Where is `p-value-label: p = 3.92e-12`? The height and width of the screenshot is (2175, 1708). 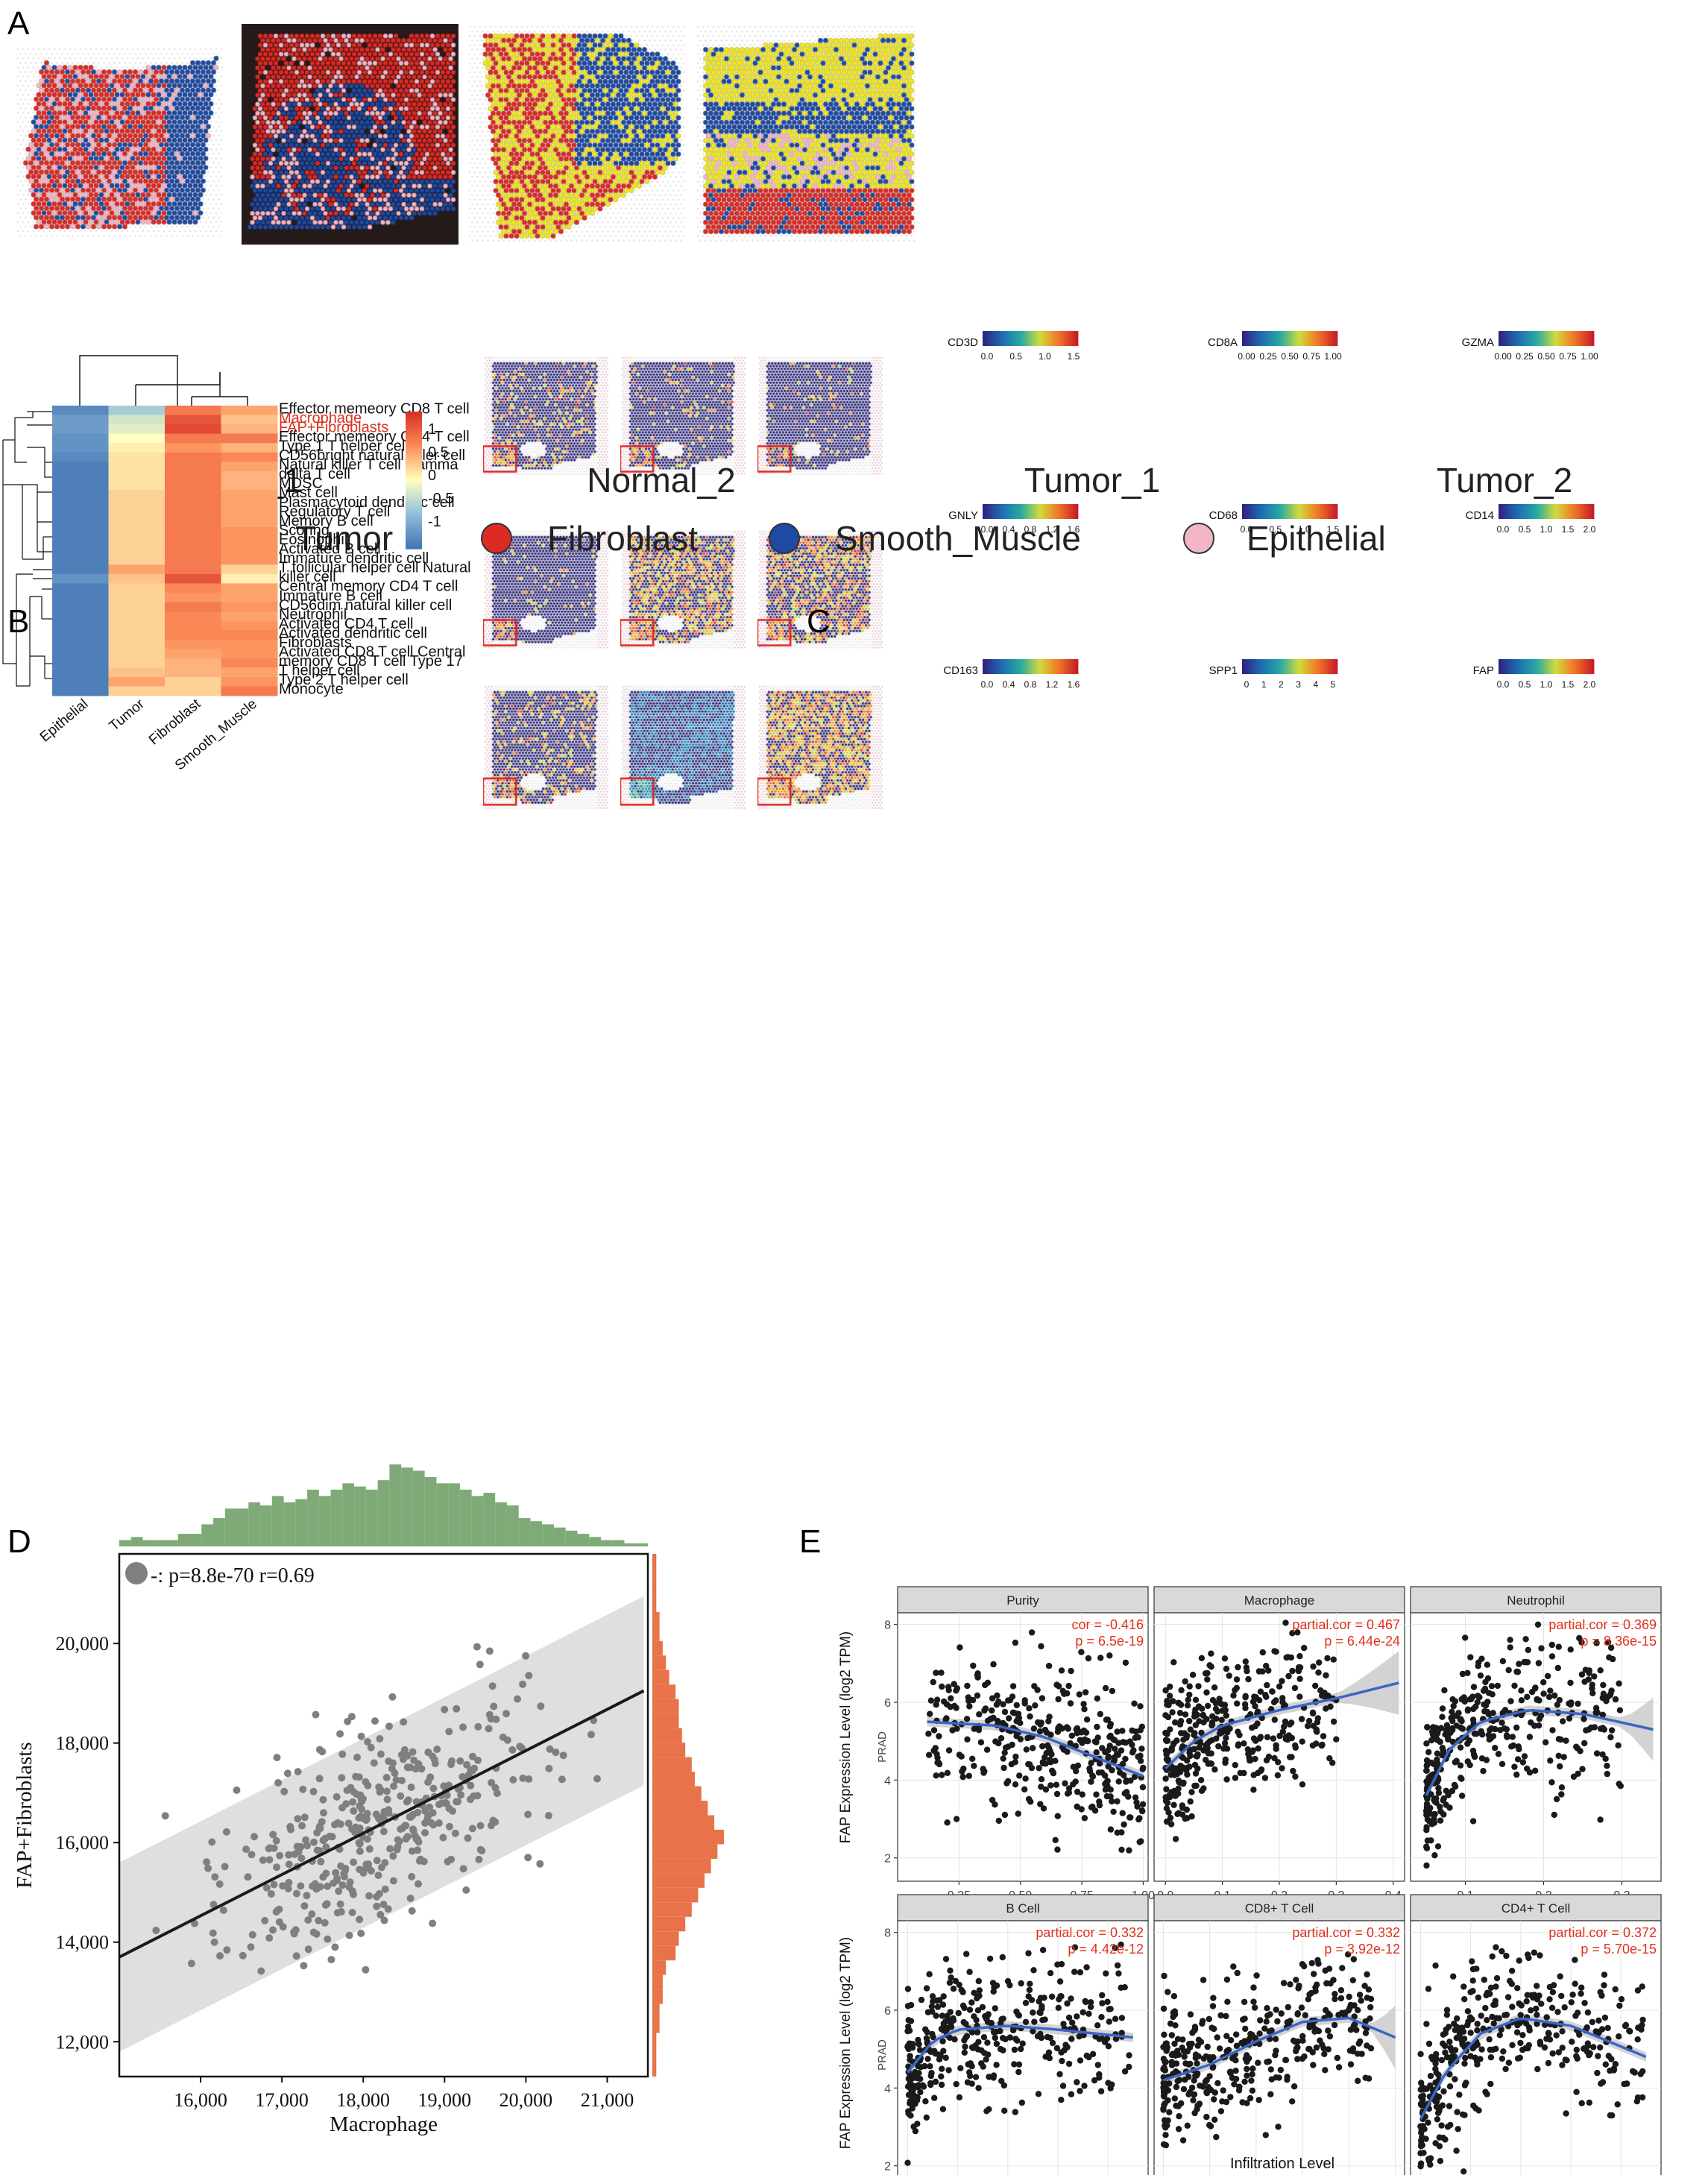
p-value-label: p = 3.92e-12 is located at coordinates (1362, 1949).